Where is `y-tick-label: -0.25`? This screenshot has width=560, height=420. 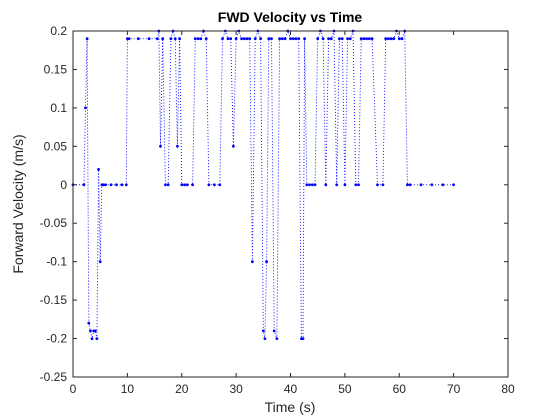 y-tick-label: -0.25 is located at coordinates (54, 377).